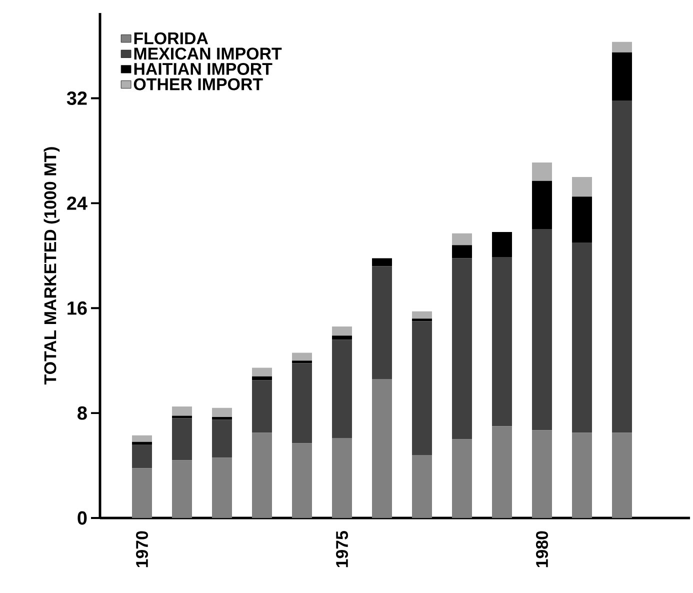 The width and height of the screenshot is (693, 593). Describe the element at coordinates (82, 413) in the screenshot. I see `y-tick-label: 8` at that location.